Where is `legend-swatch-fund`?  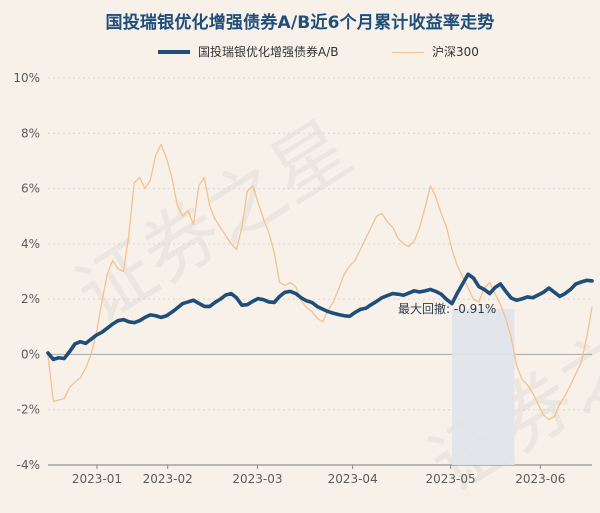
legend-swatch-fund is located at coordinates (174, 52).